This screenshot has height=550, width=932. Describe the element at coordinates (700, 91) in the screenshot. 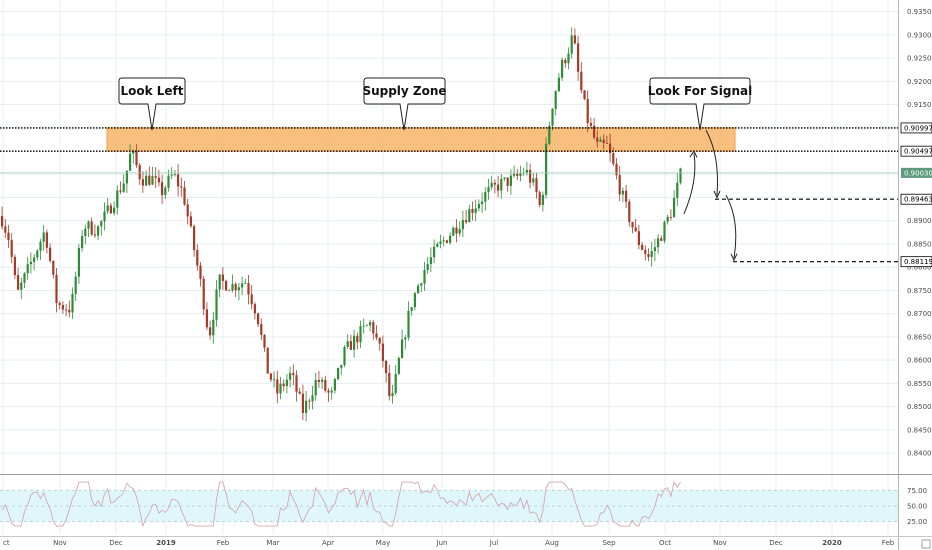

I see `callout-label: Look For Signal` at that location.